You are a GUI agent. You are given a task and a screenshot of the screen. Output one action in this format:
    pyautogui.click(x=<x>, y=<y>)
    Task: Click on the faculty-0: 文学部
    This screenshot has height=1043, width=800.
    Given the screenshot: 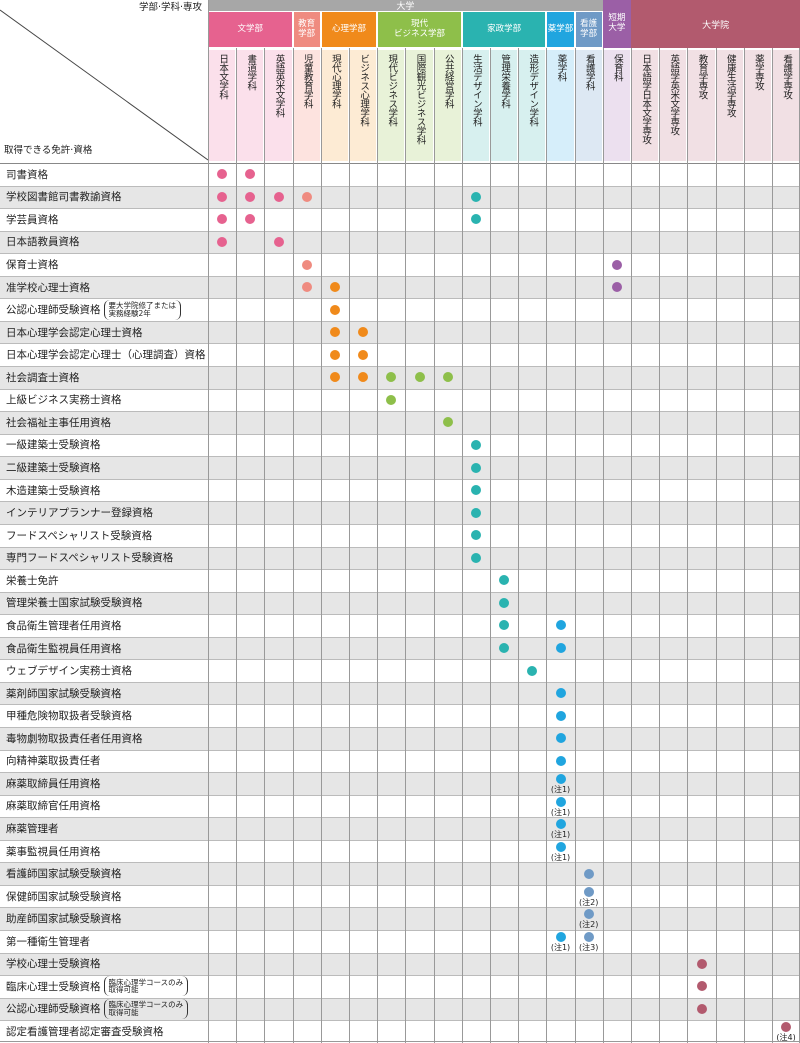 What is the action you would take?
    pyautogui.click(x=250, y=29)
    